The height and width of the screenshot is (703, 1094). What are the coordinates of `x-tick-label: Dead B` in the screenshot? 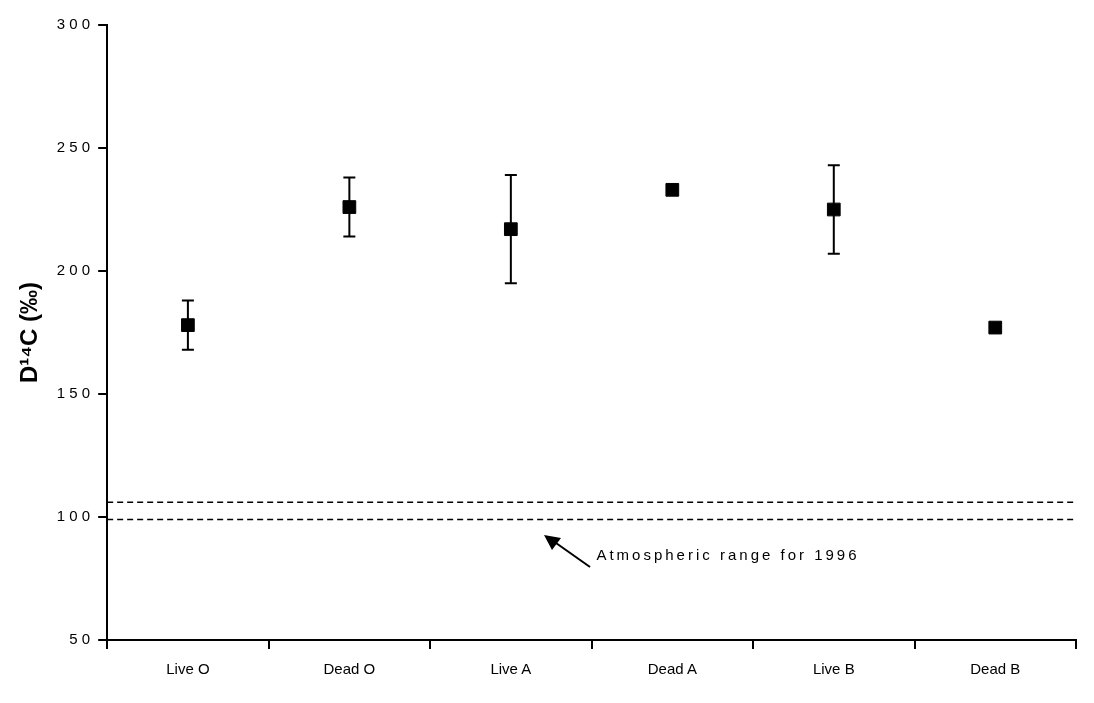 It's located at (995, 669).